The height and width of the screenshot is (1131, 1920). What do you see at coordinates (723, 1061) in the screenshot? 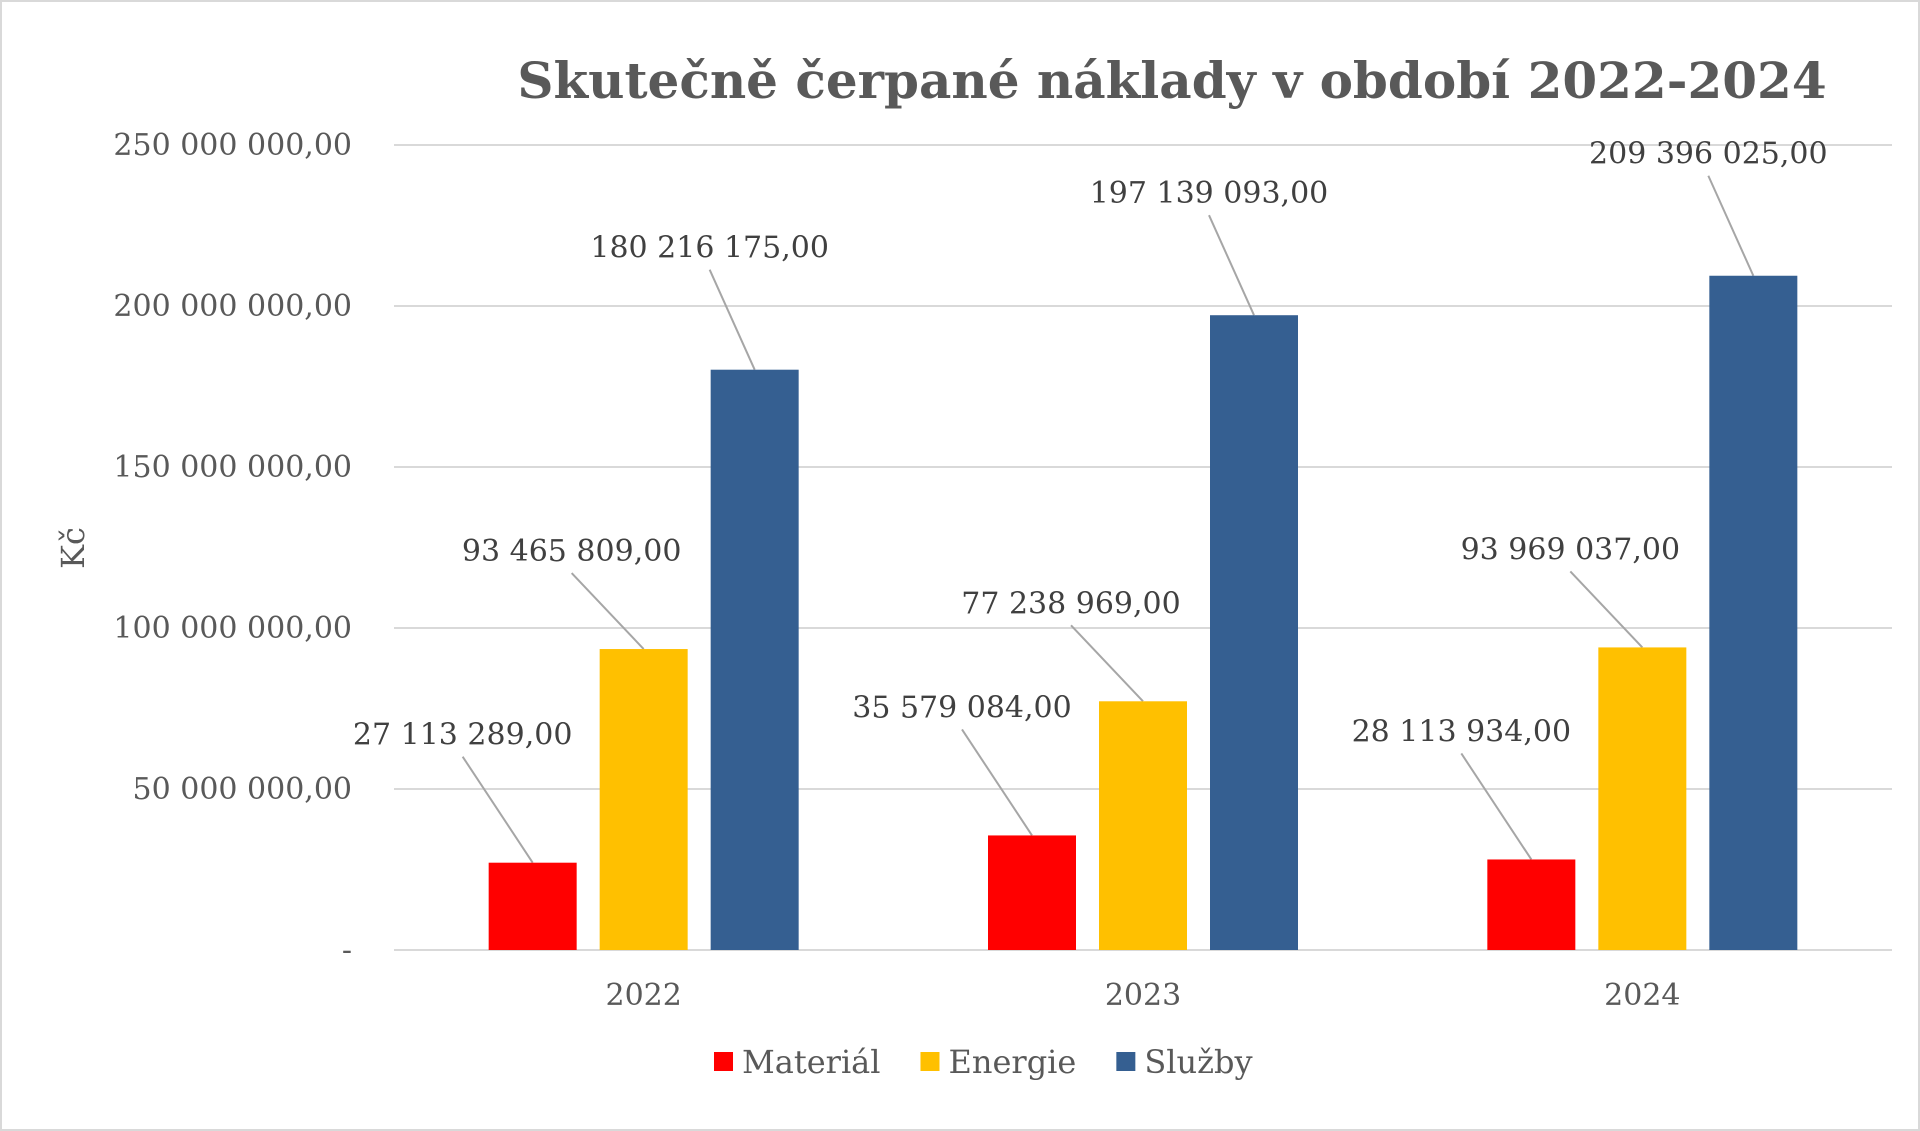
I see `legend-swatch-materiál` at bounding box center [723, 1061].